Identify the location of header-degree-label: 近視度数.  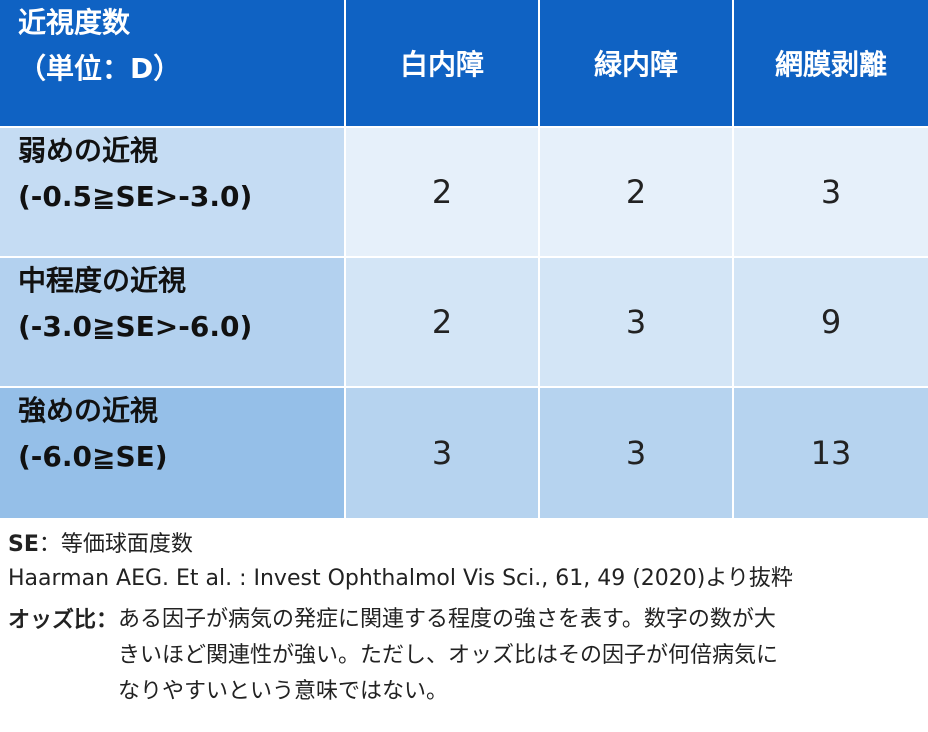
(74, 22).